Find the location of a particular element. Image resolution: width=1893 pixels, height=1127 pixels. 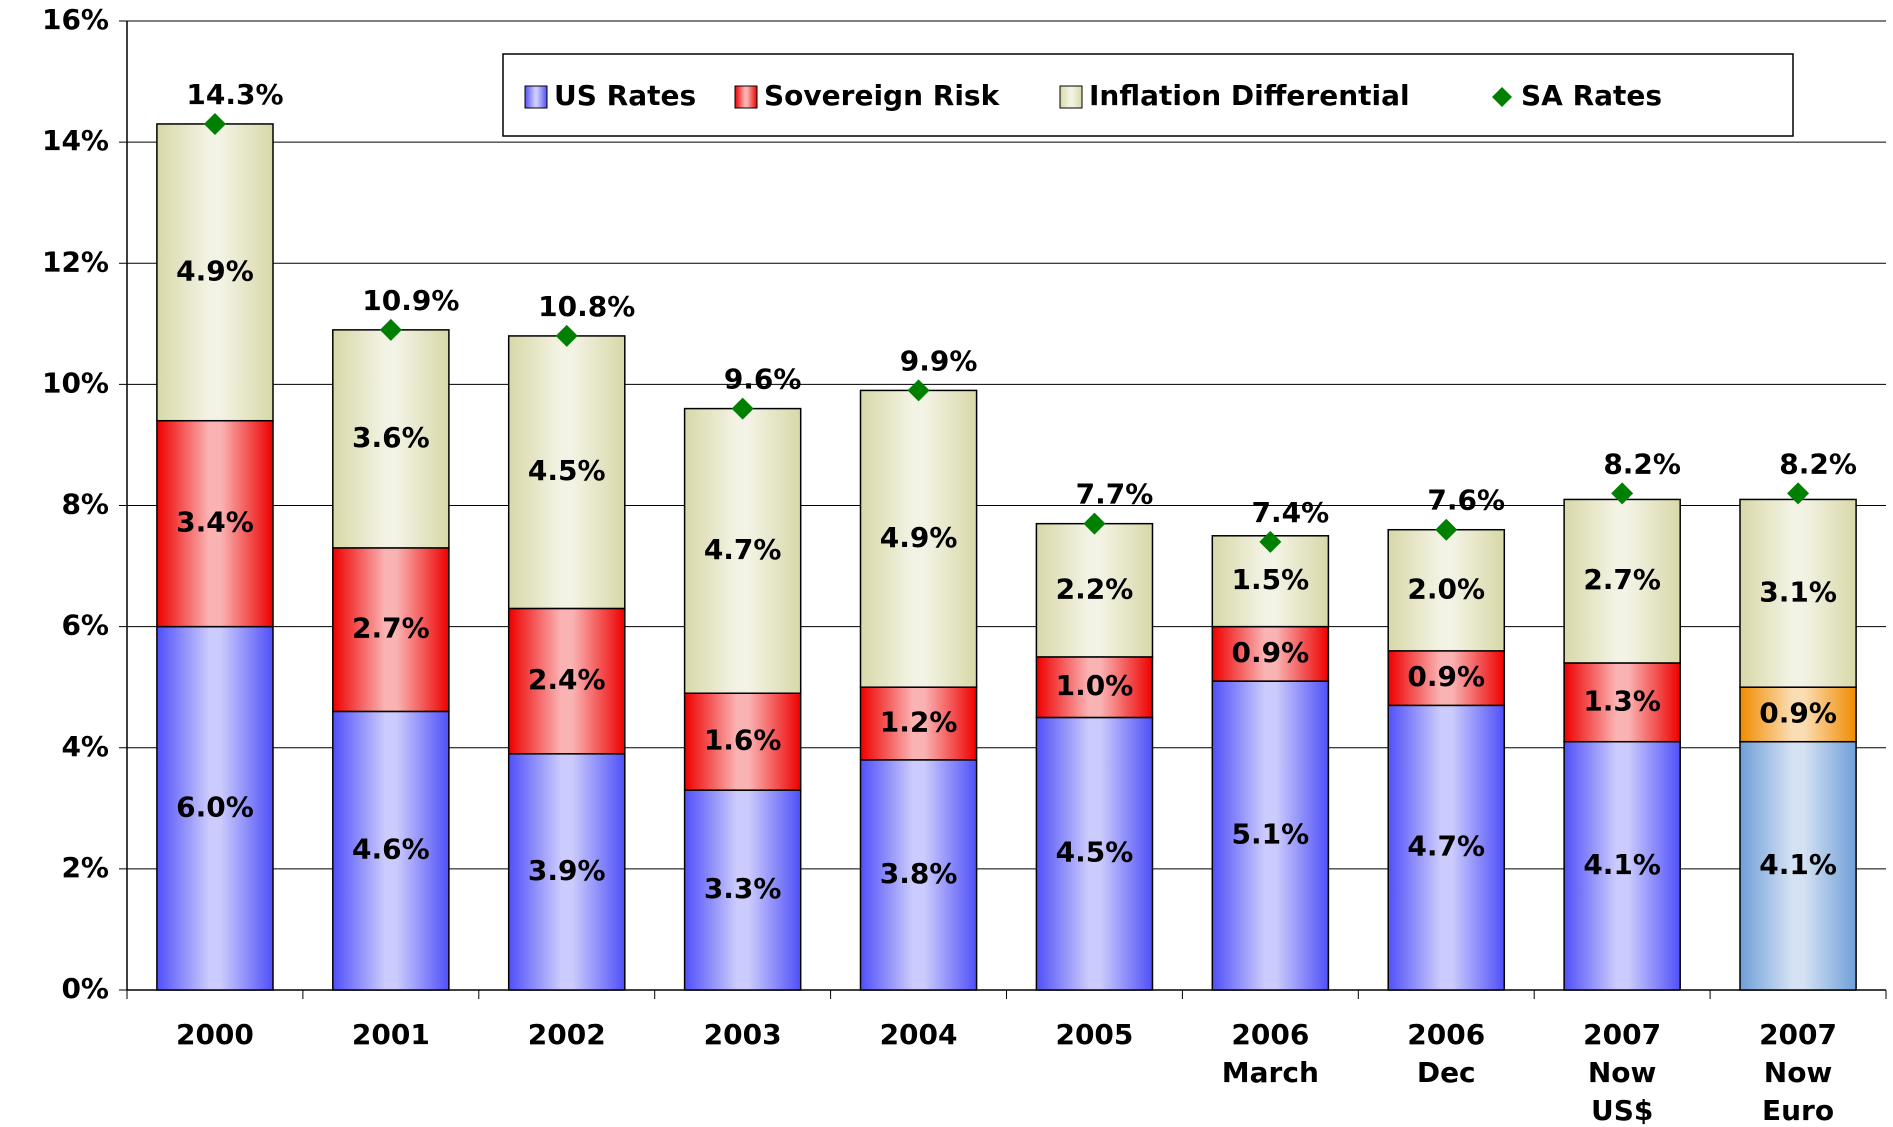

x-tick-label: 2007 is located at coordinates (1622, 1034).